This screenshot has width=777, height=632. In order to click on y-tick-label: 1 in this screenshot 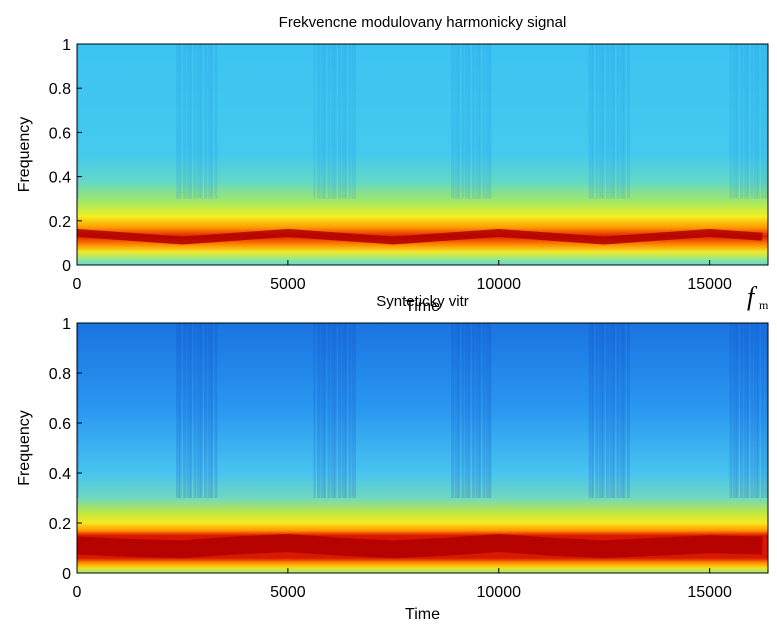, I will do `click(66, 45)`.